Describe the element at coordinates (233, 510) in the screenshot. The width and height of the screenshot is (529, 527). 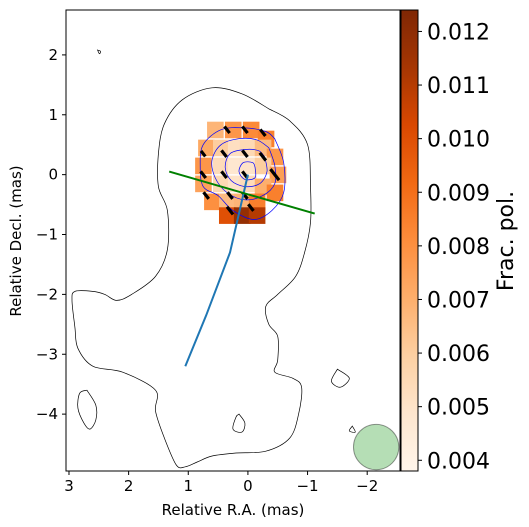
I see `x-axis-label: Relative R.A. (mas)` at that location.